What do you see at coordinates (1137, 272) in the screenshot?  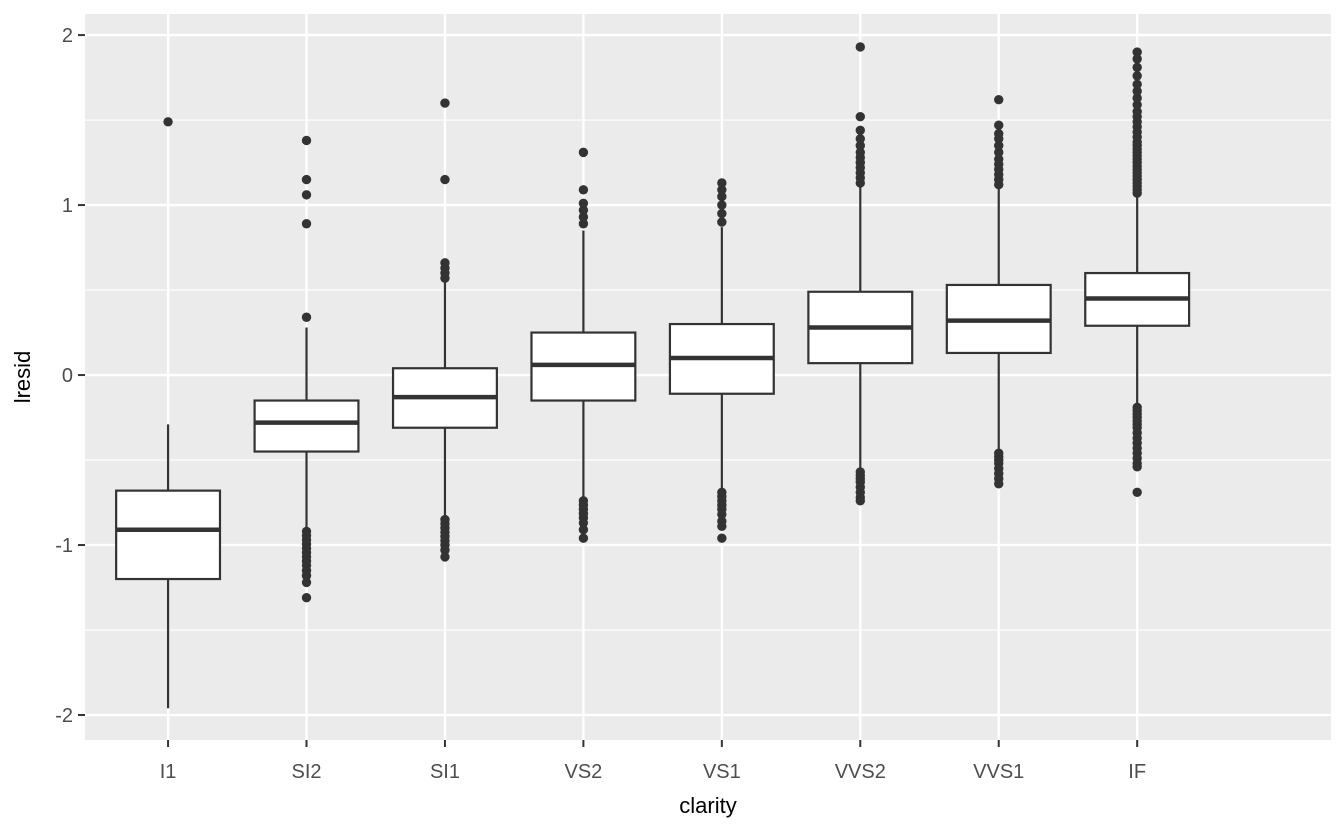 I see `boxplot-IF` at bounding box center [1137, 272].